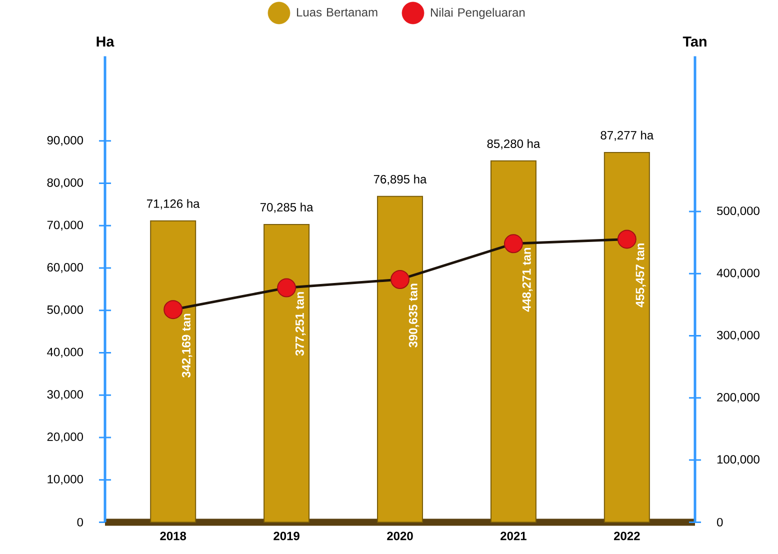 This screenshot has width=778, height=554. Describe the element at coordinates (173, 536) in the screenshot. I see `x-tick-label: 2018` at that location.